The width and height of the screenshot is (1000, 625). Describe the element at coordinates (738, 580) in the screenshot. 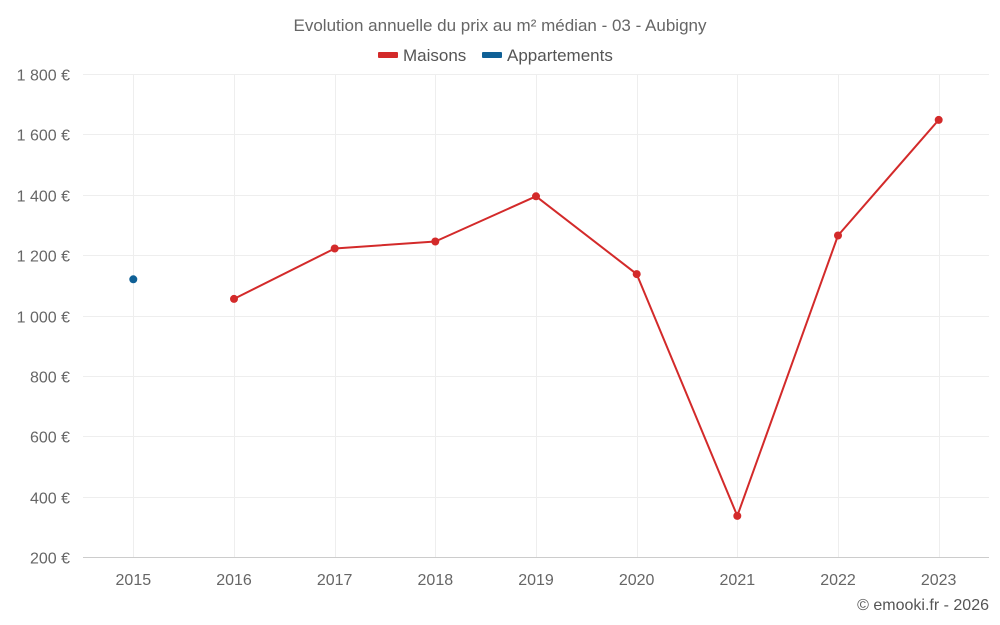

I see `x-tick-label: 2021` at that location.